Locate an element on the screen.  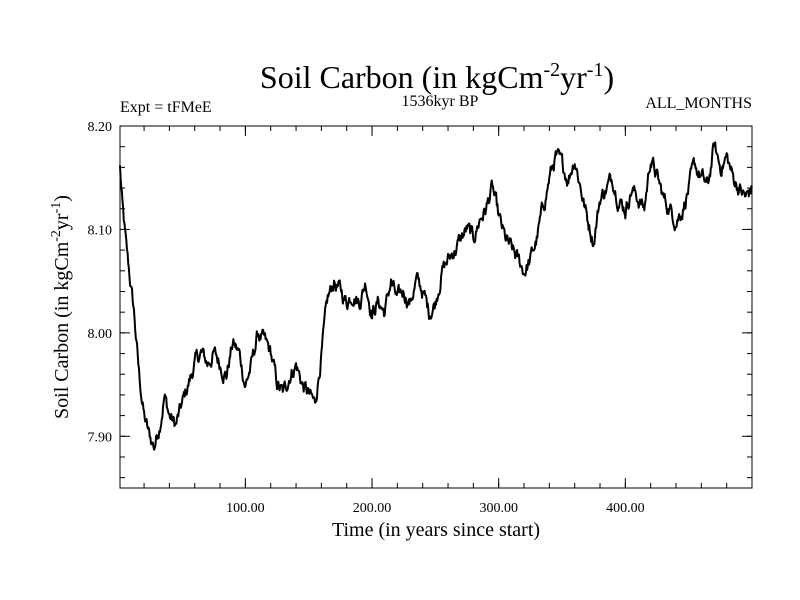
experiment-label: Expt = tFMeE is located at coordinates (166, 107).